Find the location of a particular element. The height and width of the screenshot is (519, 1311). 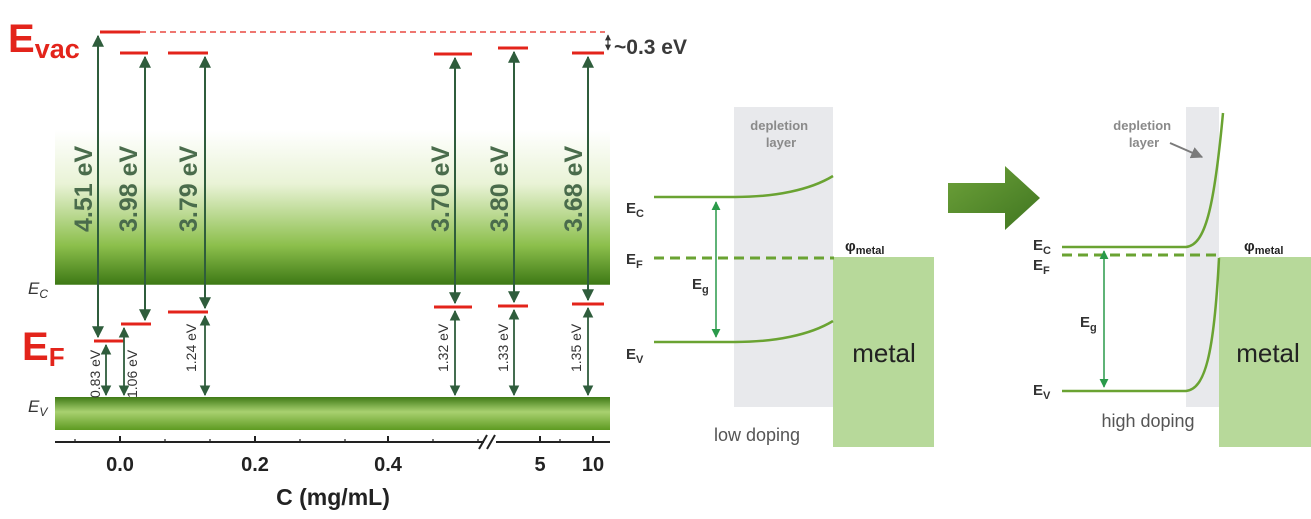

x-tick-label: 5 is located at coordinates (539, 465).